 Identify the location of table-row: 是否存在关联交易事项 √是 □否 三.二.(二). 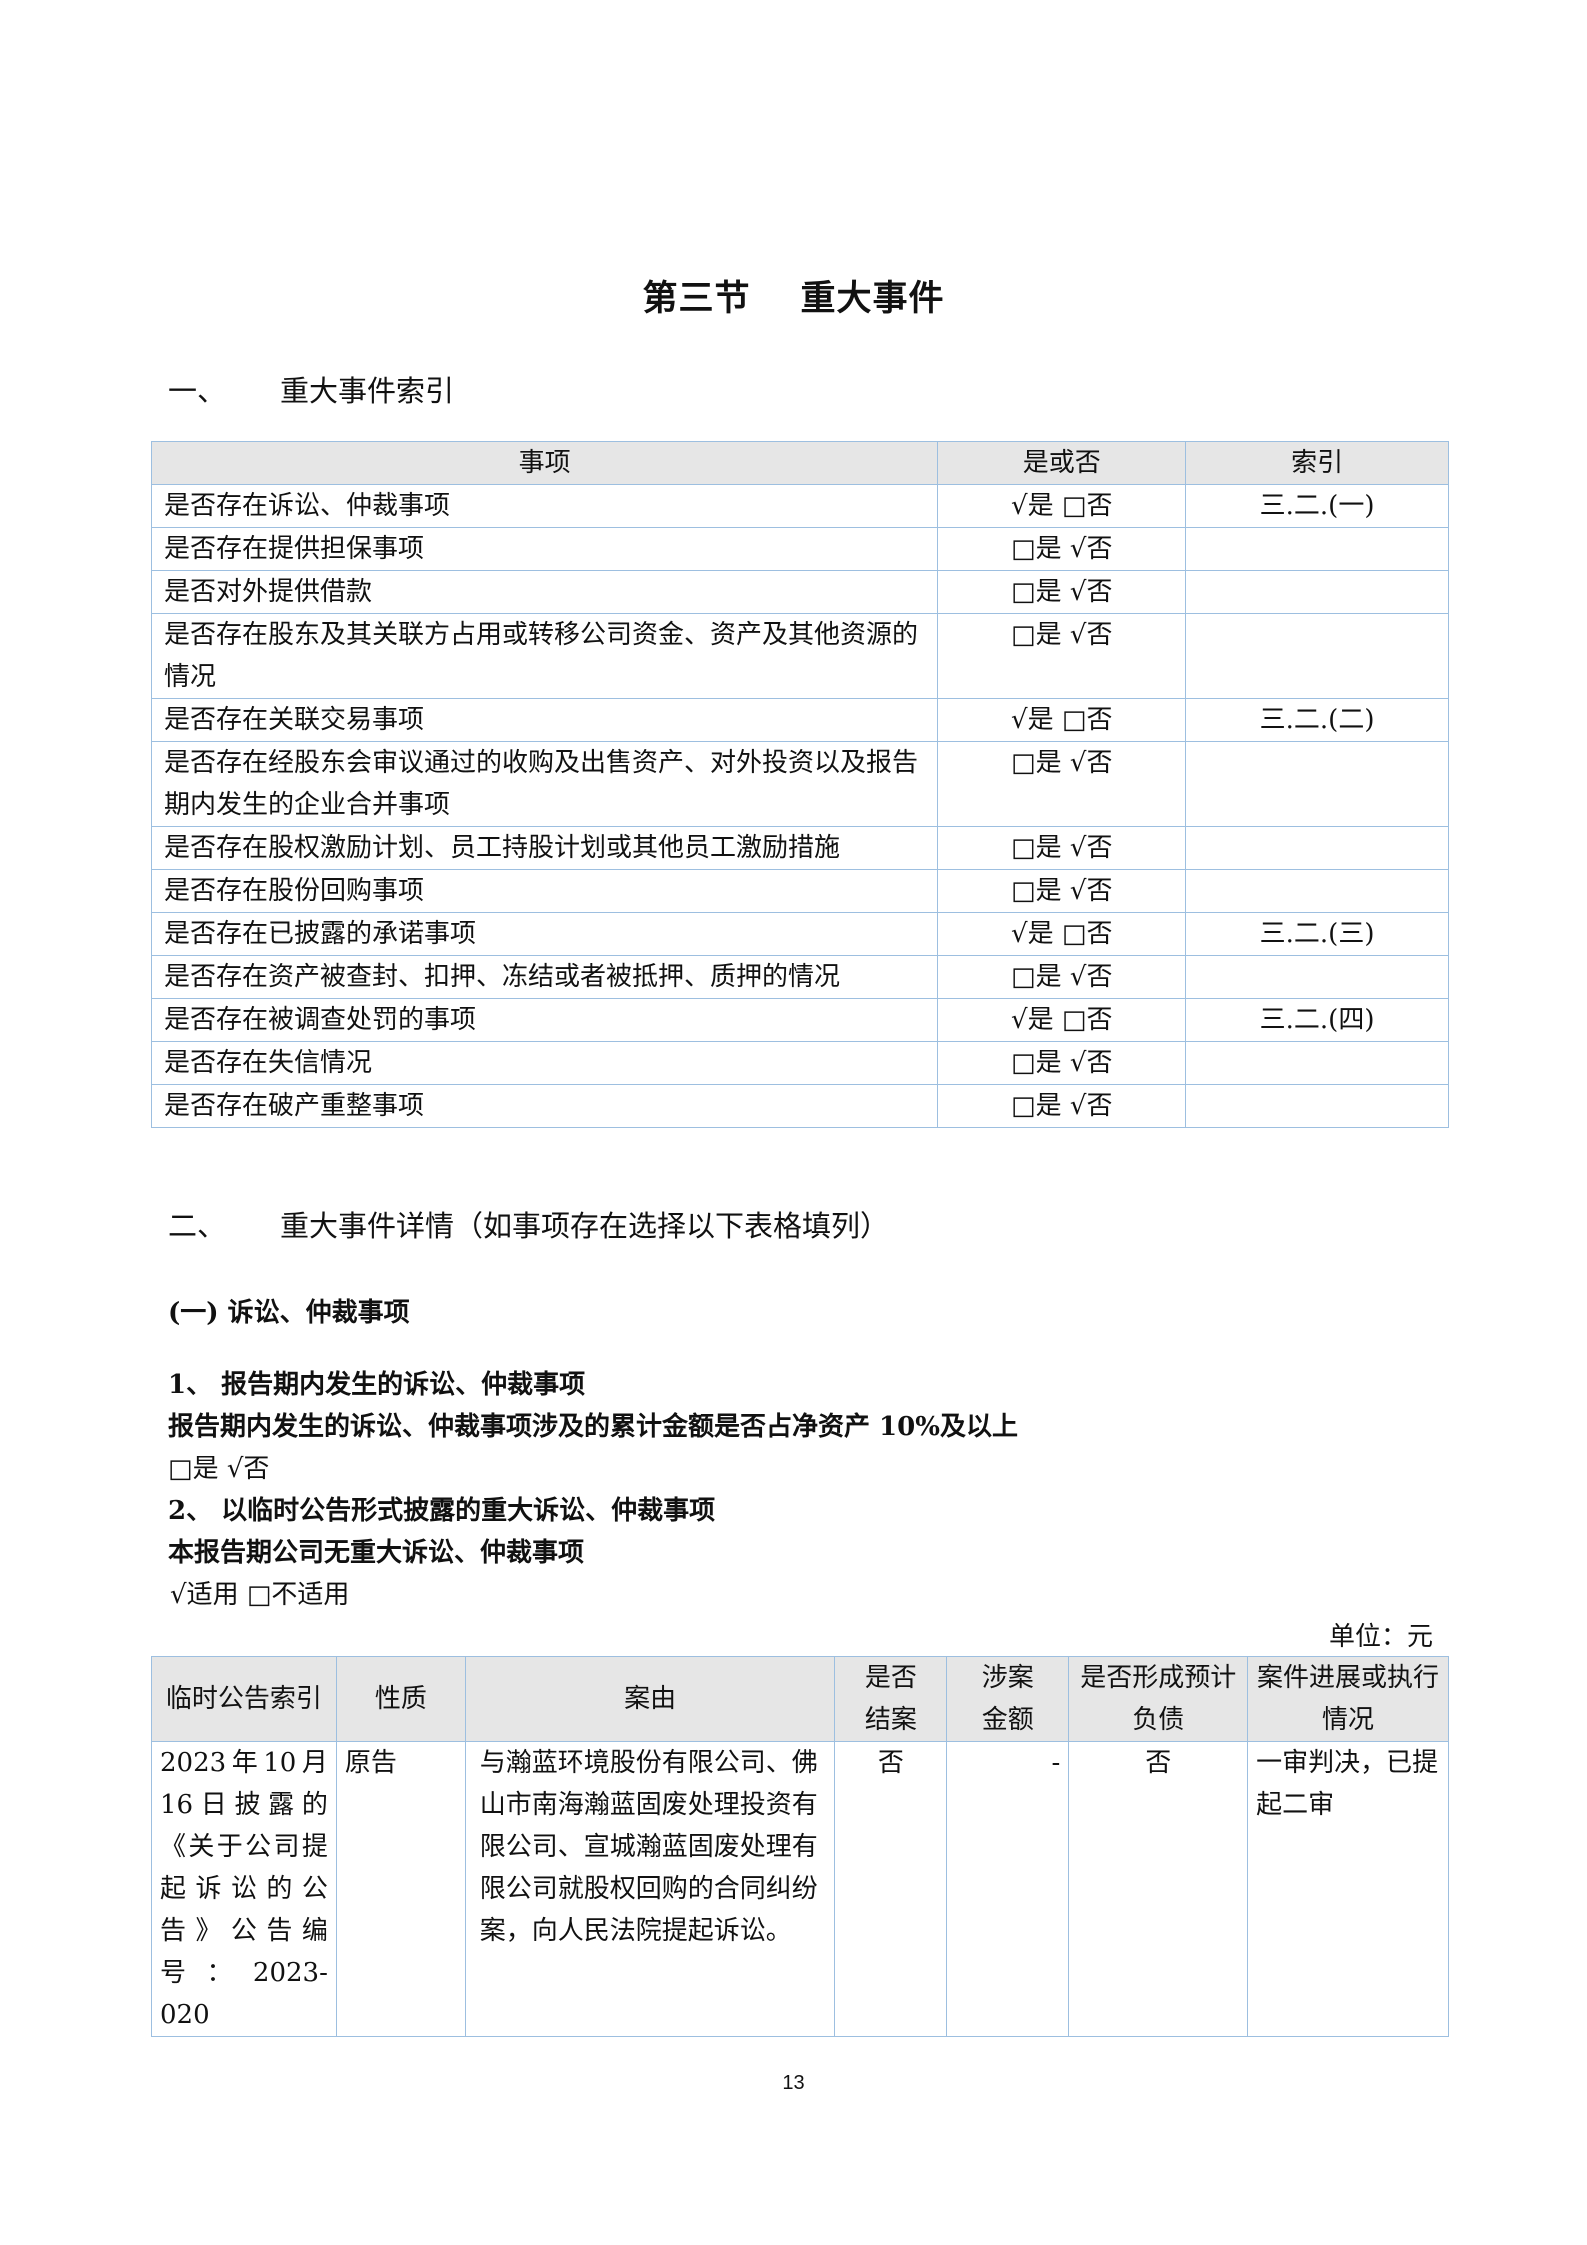
(799, 720).